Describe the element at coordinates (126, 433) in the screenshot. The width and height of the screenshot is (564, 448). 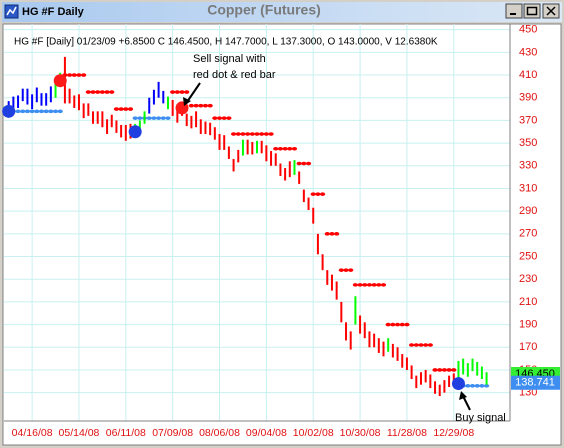
I see `x-tick-label: 06/11/08` at that location.